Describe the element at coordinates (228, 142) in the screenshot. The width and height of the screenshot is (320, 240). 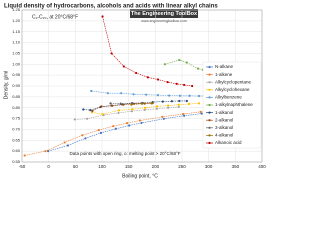
I see `legend-label: Alkanoic acid` at that location.